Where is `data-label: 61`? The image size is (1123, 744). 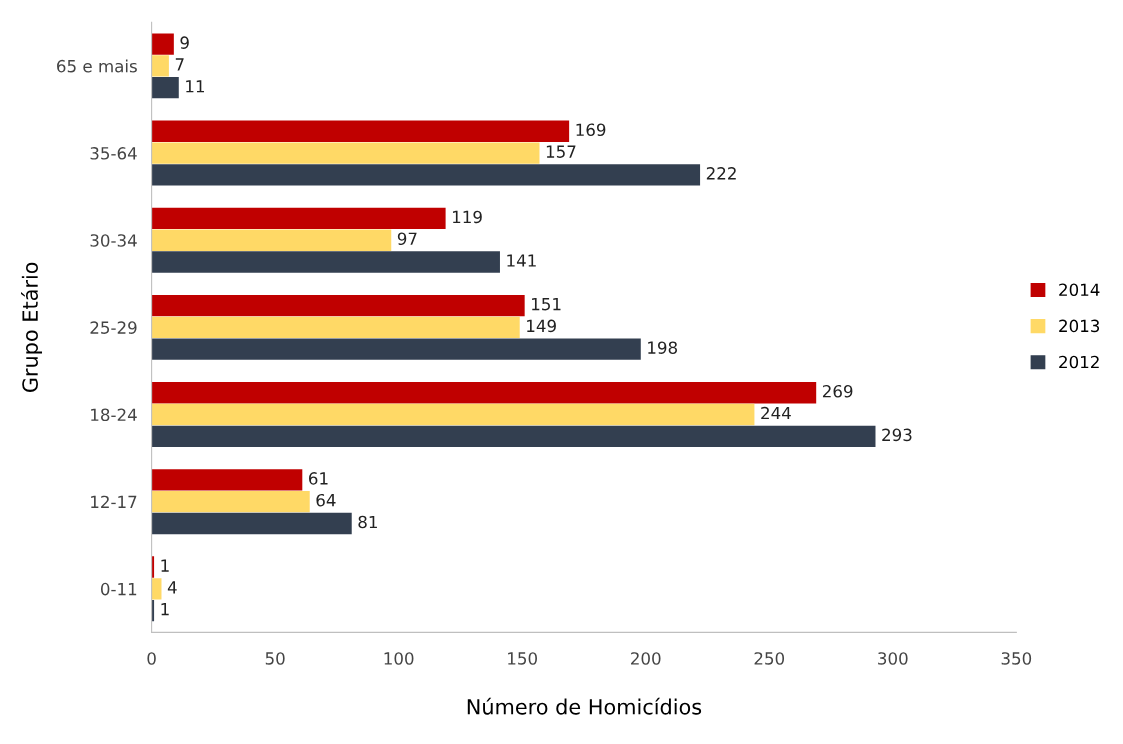
data-label: 61 is located at coordinates (318, 478).